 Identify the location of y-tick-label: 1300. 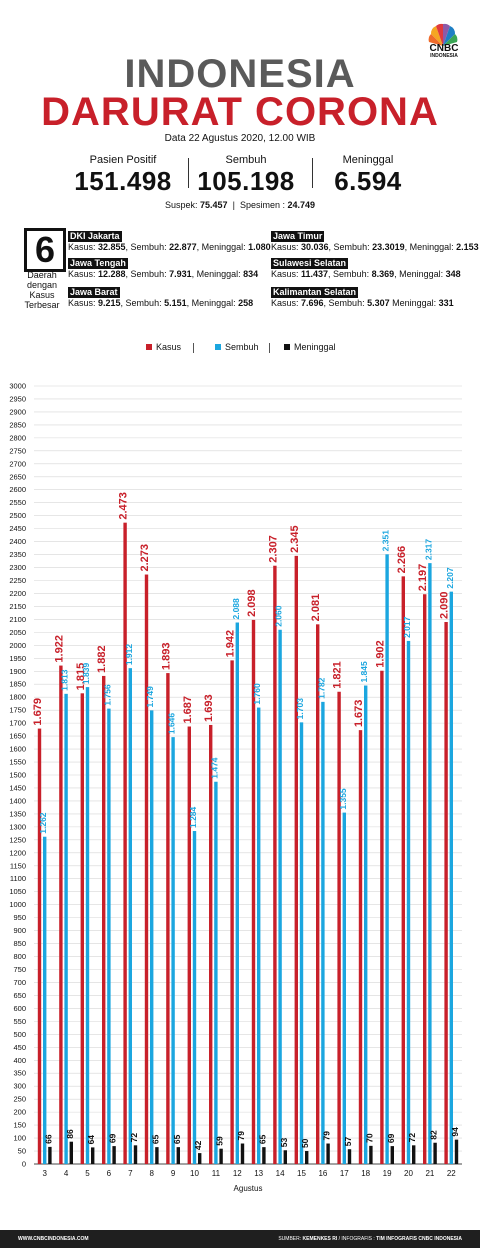
(17, 826).